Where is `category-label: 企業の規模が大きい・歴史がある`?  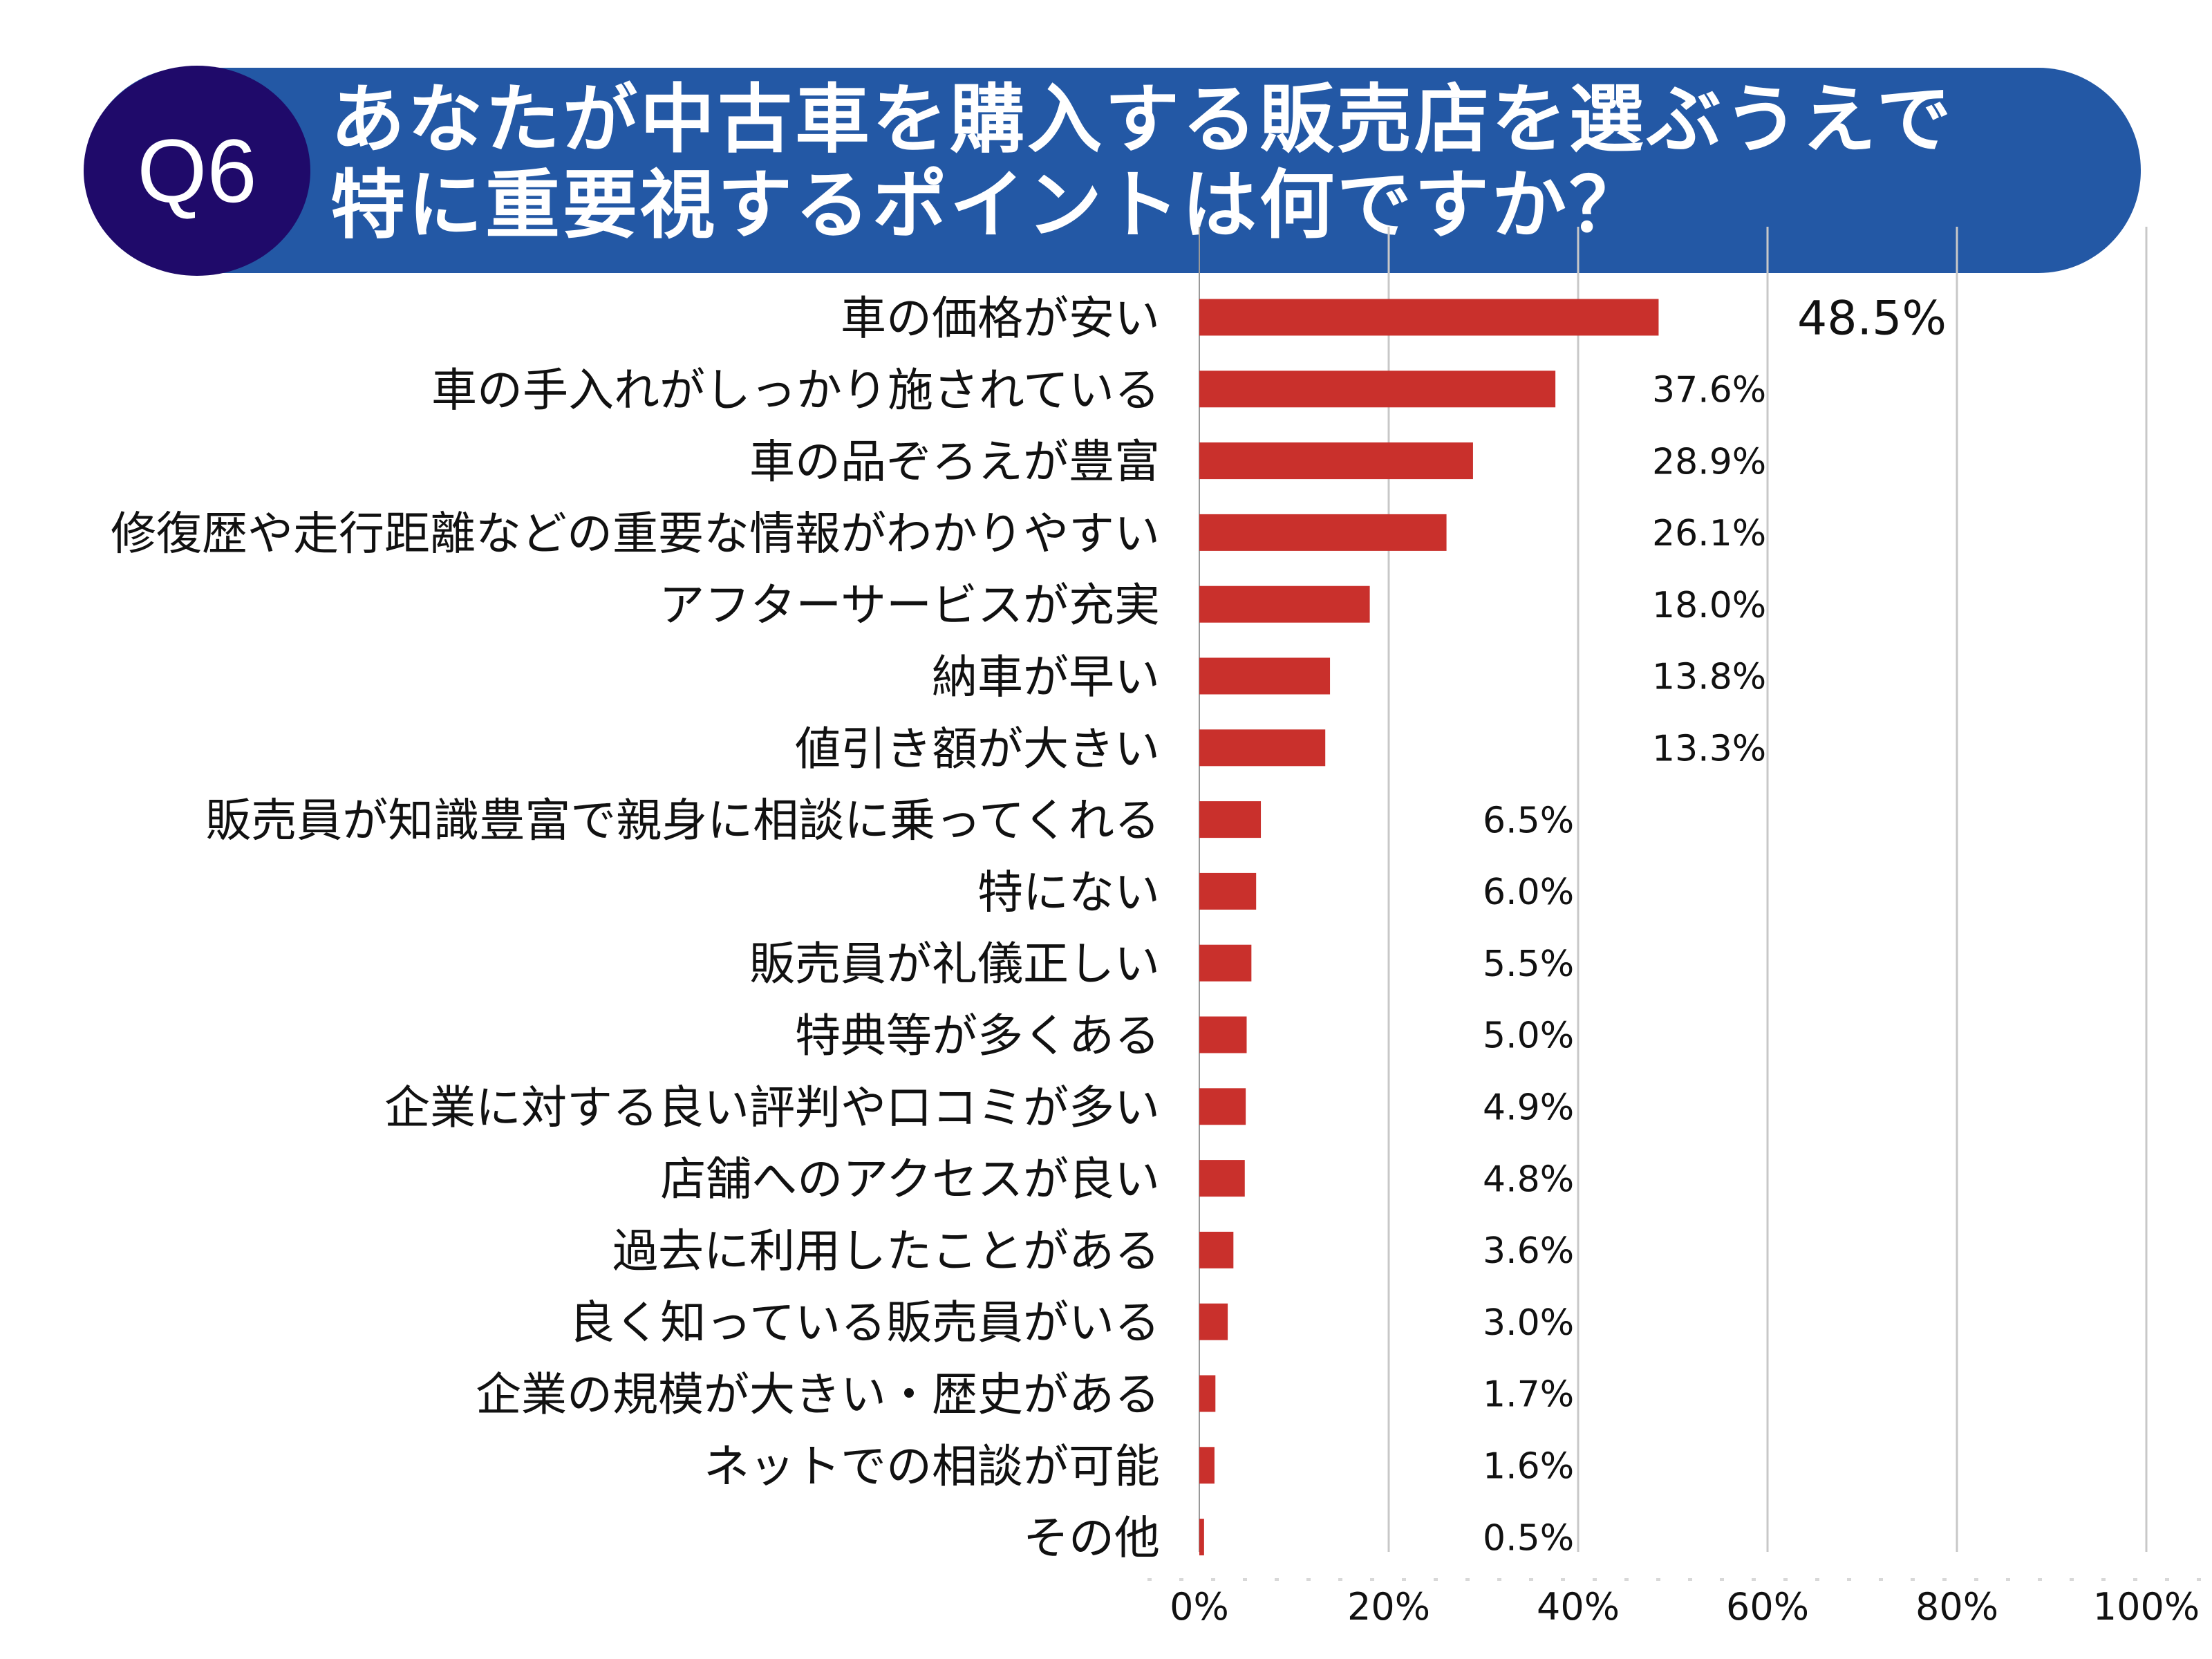 category-label: 企業の規模が大きい・歴史がある is located at coordinates (818, 1394).